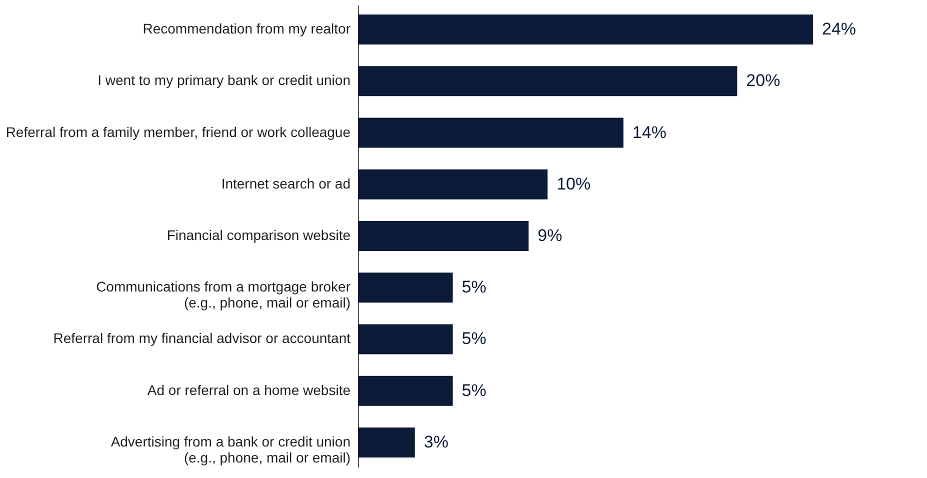 This screenshot has height=478, width=927. Describe the element at coordinates (249, 390) in the screenshot. I see `y-tick-label: Ad or referral on a home website` at that location.